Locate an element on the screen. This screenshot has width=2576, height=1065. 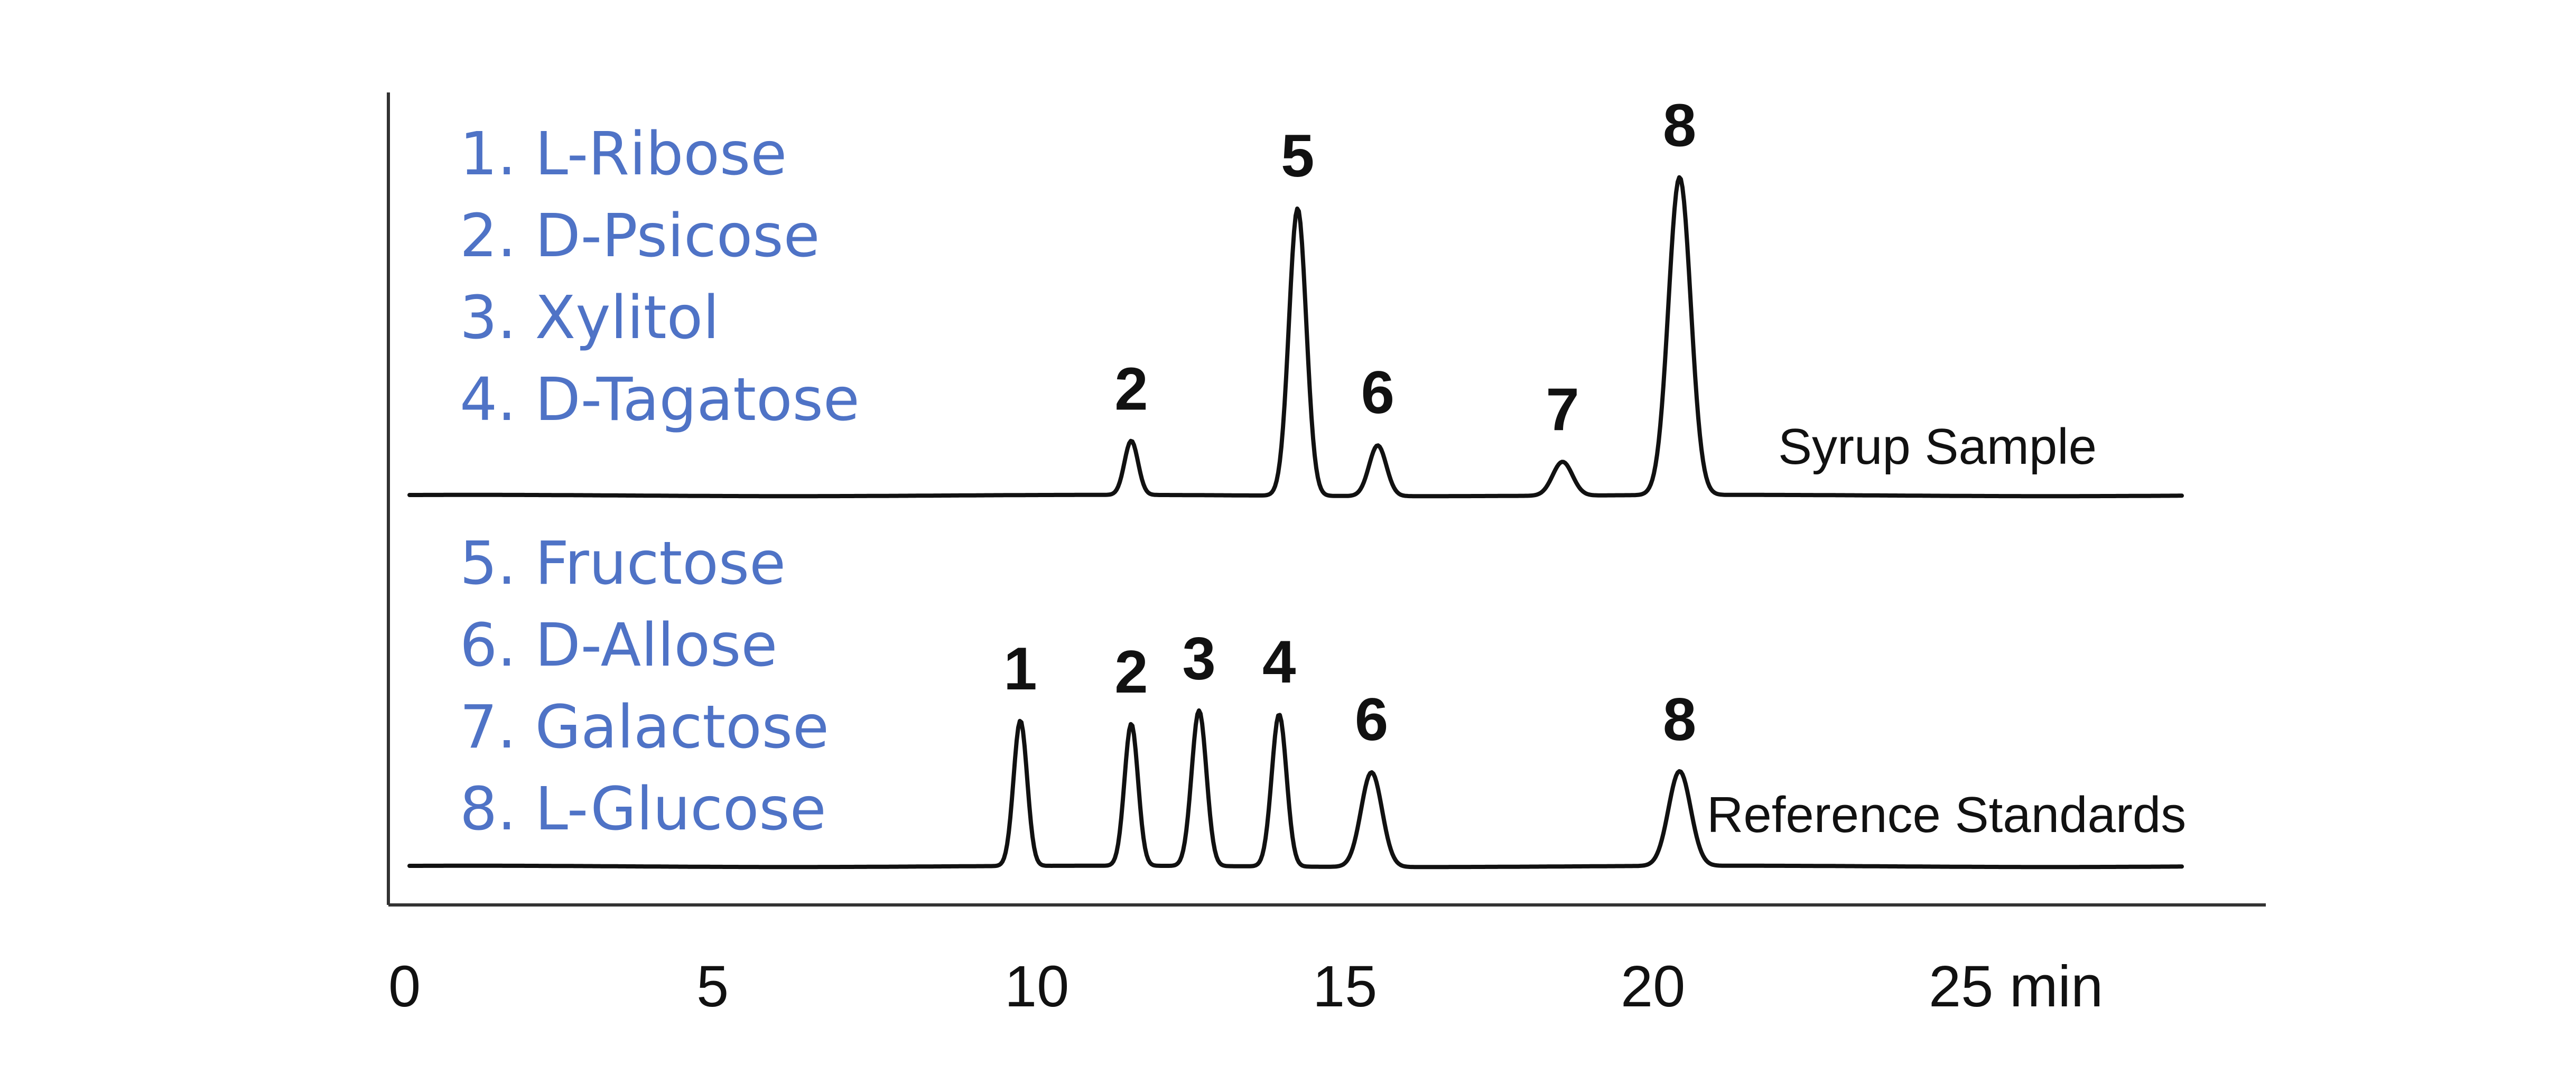
x-tick-labels: 0 5 10 15 20 25 min is located at coordinates (1245, 986).